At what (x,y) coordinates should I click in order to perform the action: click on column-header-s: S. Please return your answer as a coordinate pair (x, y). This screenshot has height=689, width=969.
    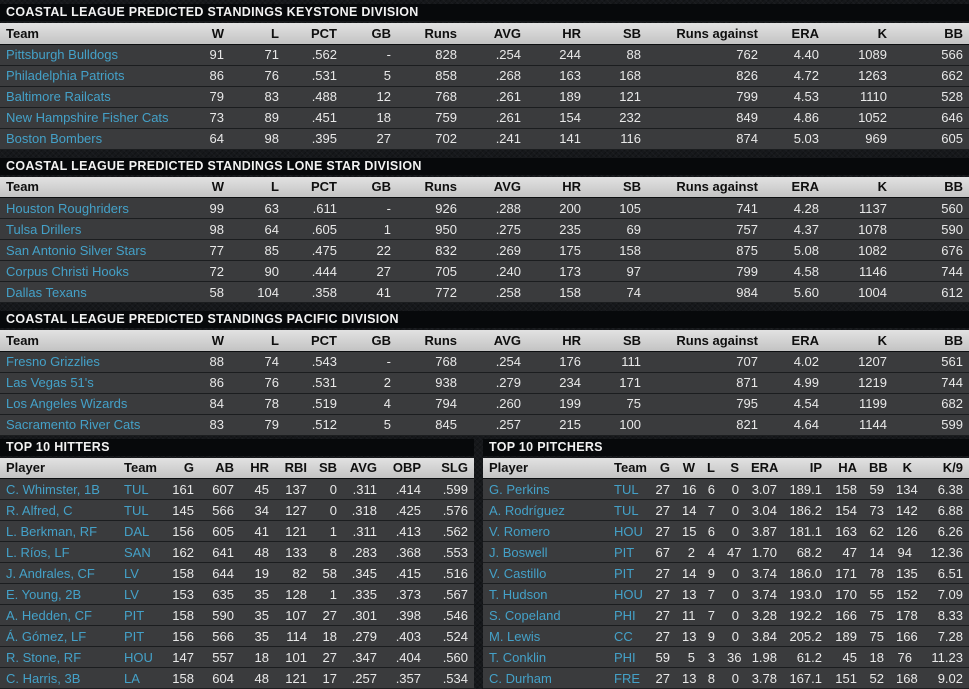
    Looking at the image, I should click on (733, 468).